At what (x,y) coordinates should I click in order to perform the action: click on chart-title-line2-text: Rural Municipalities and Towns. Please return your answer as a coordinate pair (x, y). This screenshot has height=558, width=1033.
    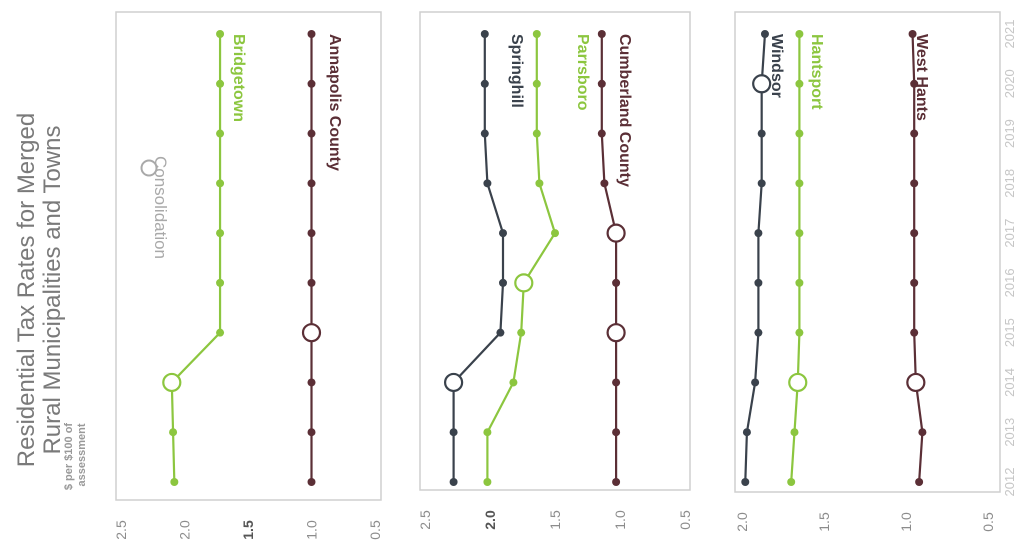
    Looking at the image, I should click on (52, 289).